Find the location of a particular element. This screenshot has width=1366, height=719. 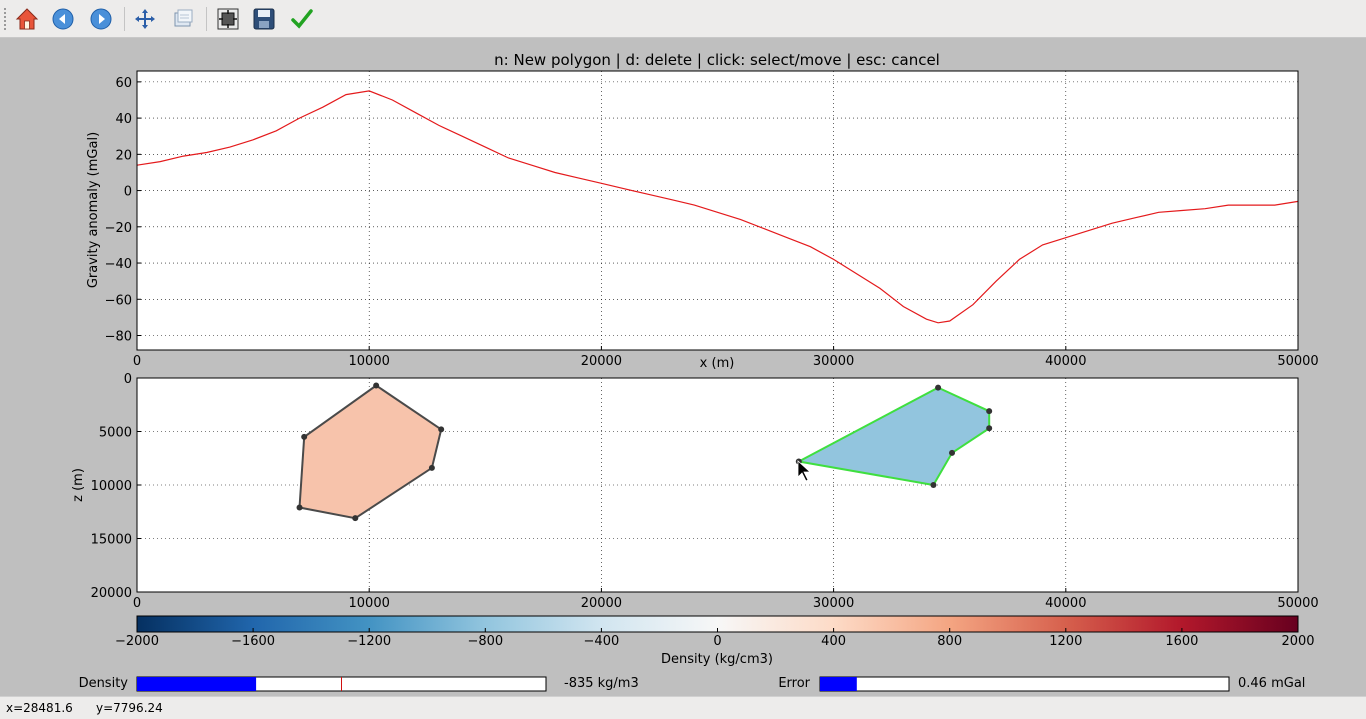

model-y-tick-label: 0 is located at coordinates (128, 379).